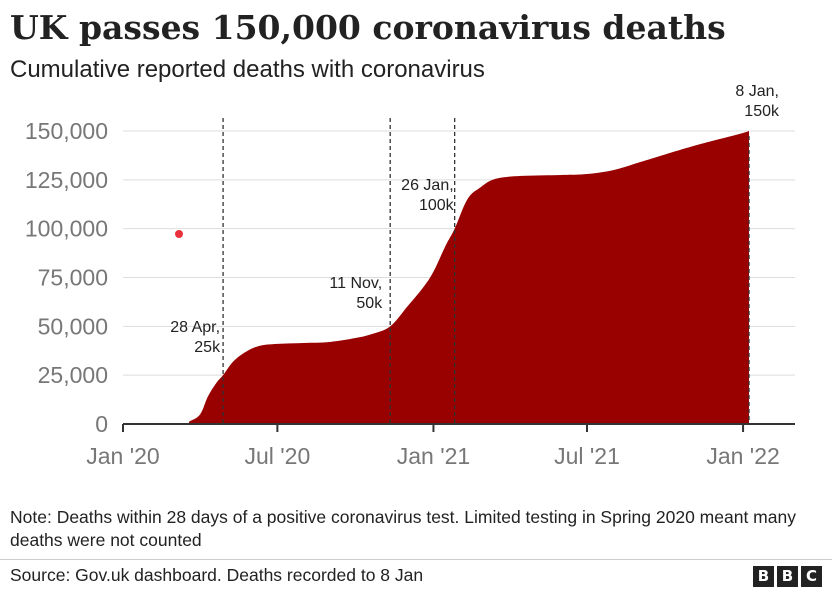 The height and width of the screenshot is (600, 832). Describe the element at coordinates (179, 234) in the screenshot. I see `marker-dot` at that location.